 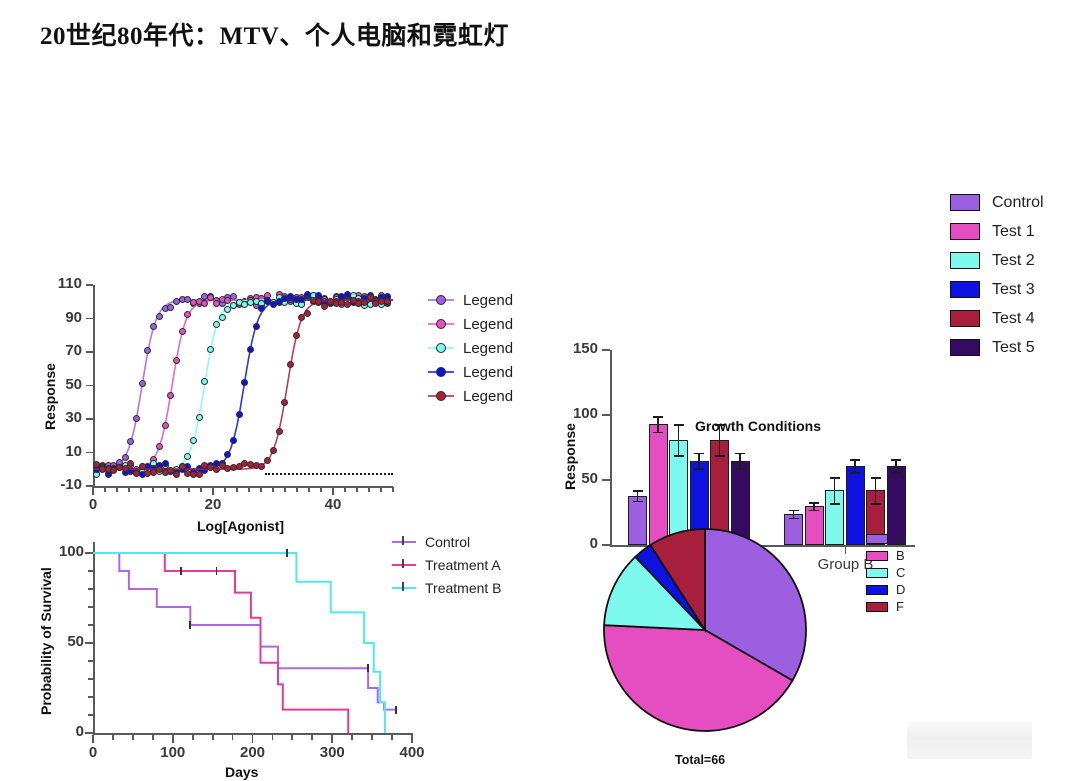 What do you see at coordinates (885, 538) in the screenshot?
I see `legend-item: A` at bounding box center [885, 538].